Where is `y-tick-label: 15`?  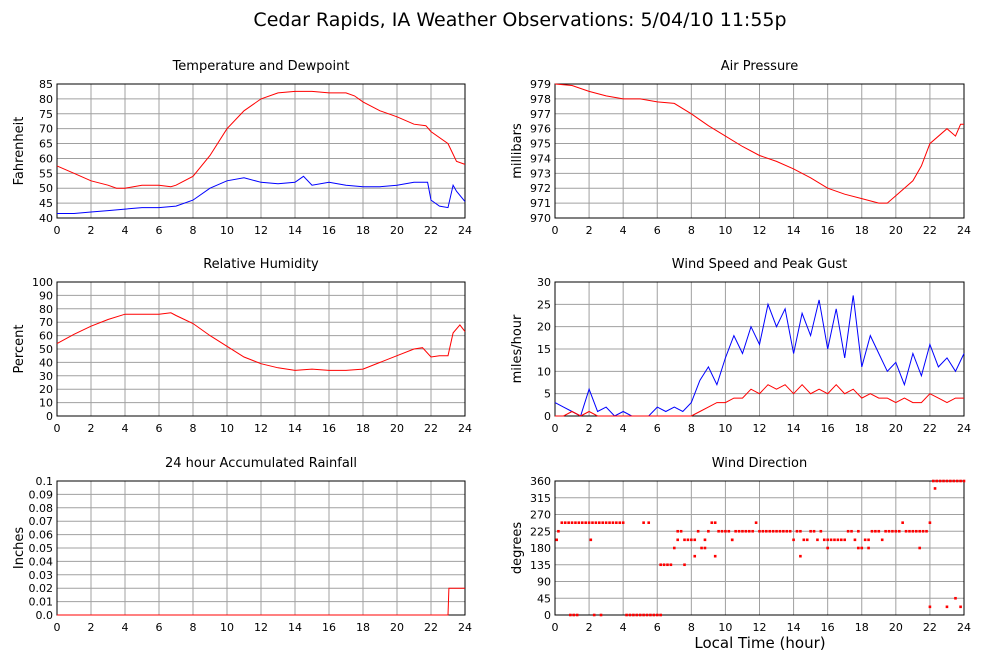 y-tick-label: 15 is located at coordinates (544, 349).